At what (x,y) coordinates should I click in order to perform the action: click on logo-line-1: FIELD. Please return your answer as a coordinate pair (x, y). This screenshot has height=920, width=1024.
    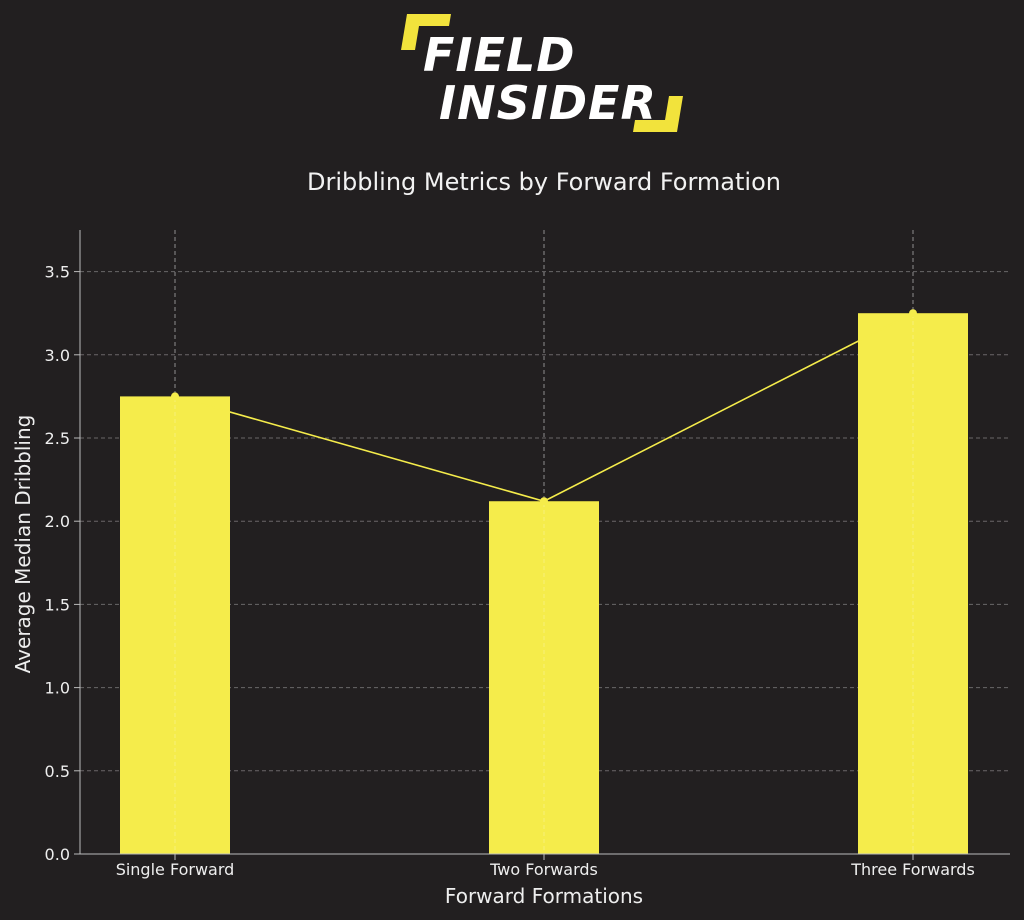
    Looking at the image, I should click on (499, 55).